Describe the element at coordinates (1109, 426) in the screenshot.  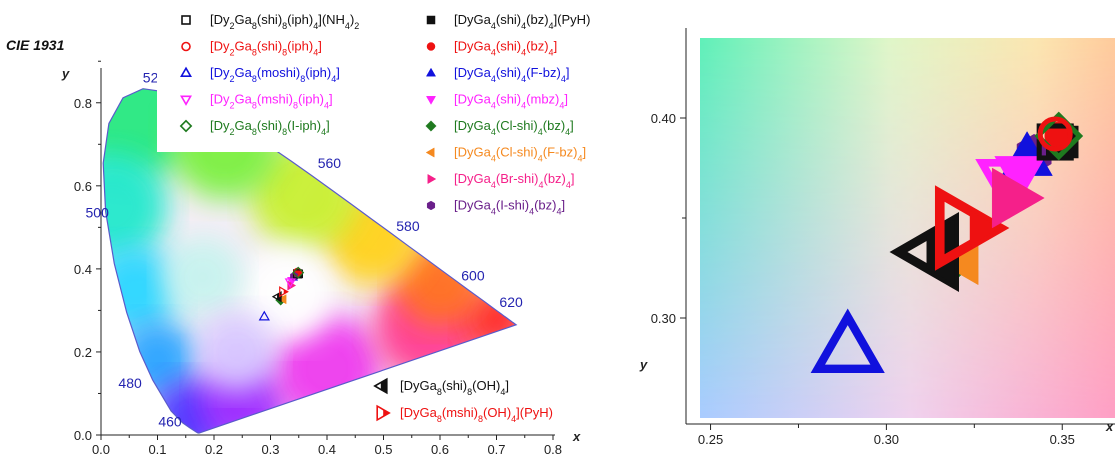
I see `right-x-axis-label: x` at that location.